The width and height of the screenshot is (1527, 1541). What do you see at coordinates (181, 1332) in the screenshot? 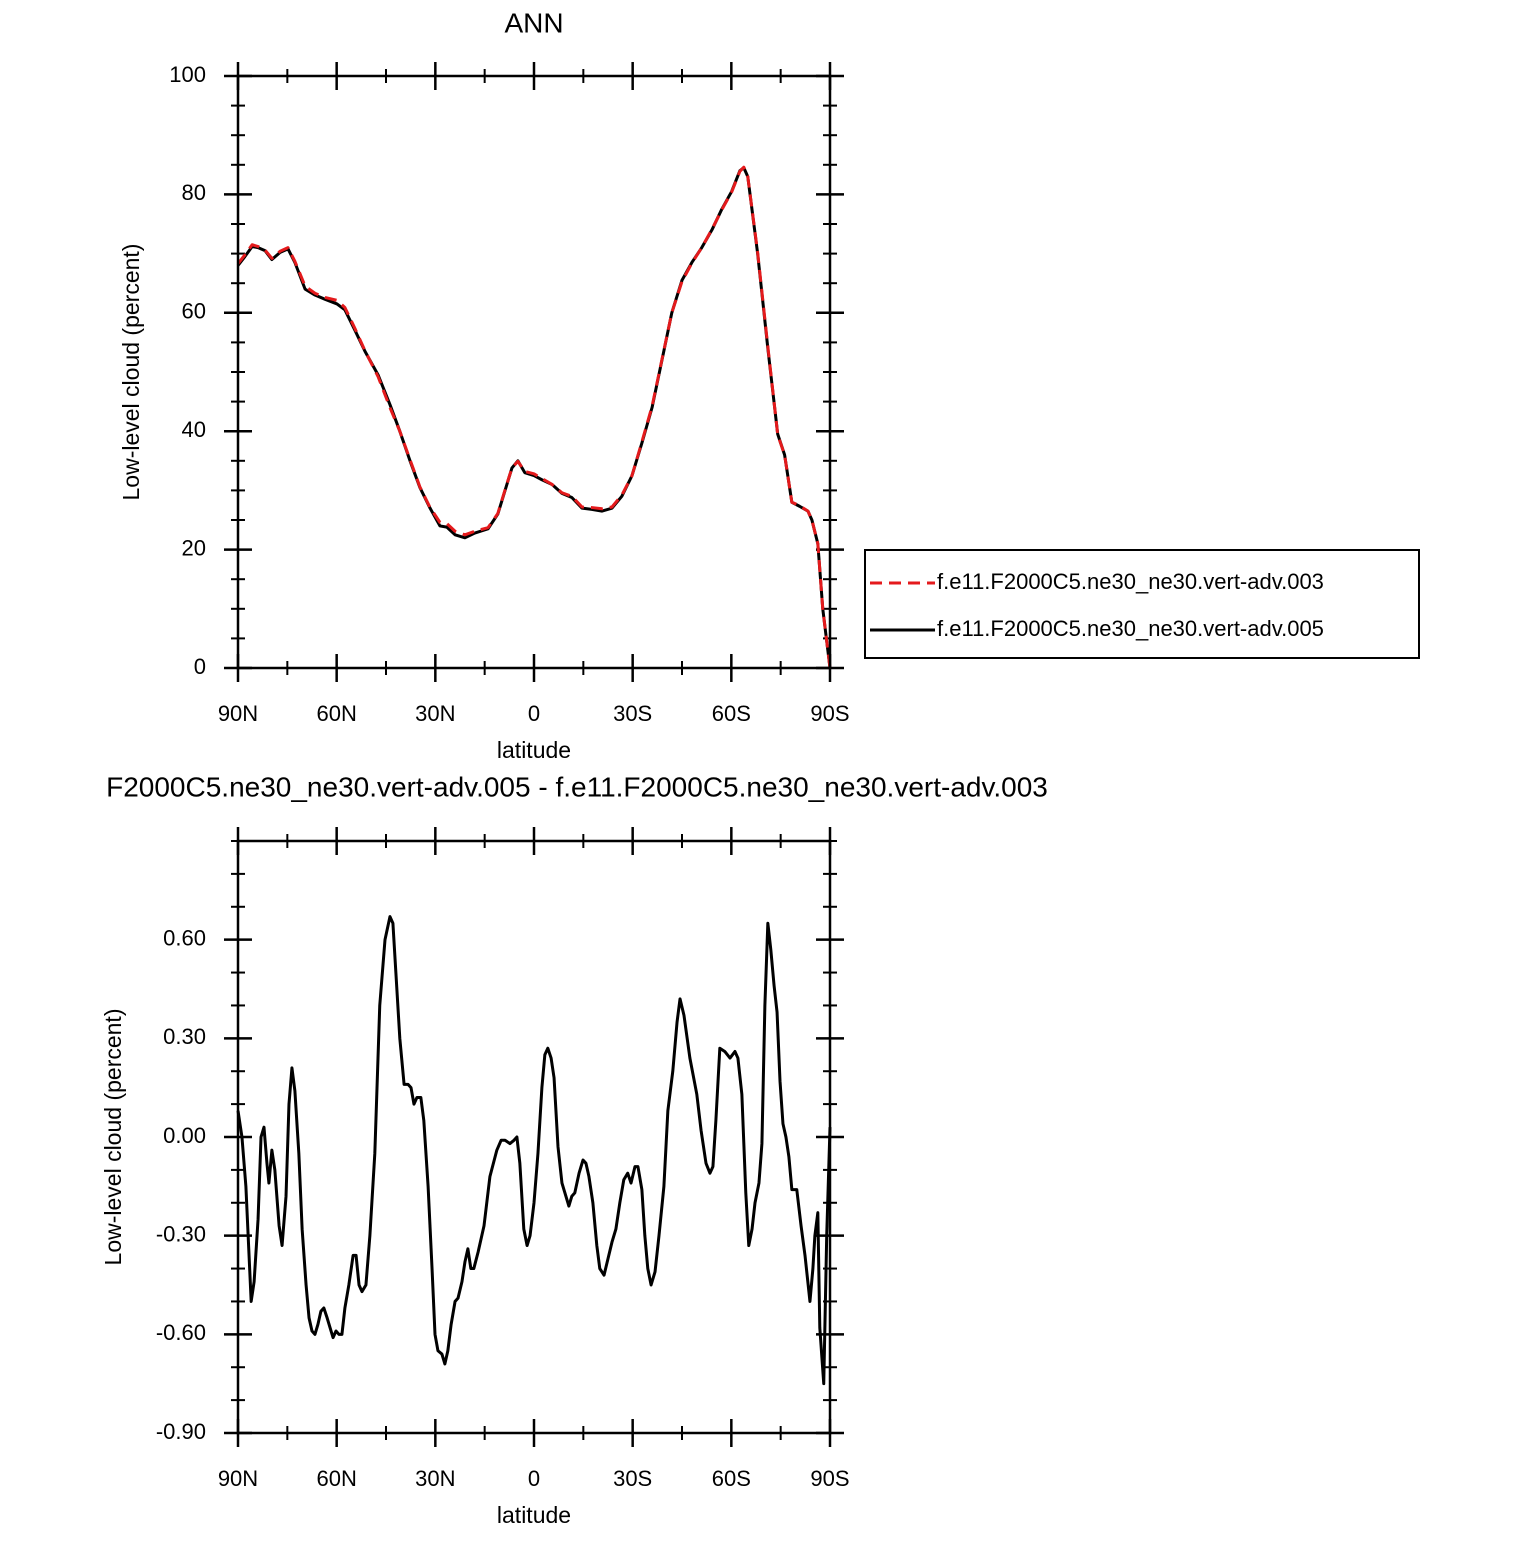
I see `y-tick-label: -0.60` at bounding box center [181, 1332].